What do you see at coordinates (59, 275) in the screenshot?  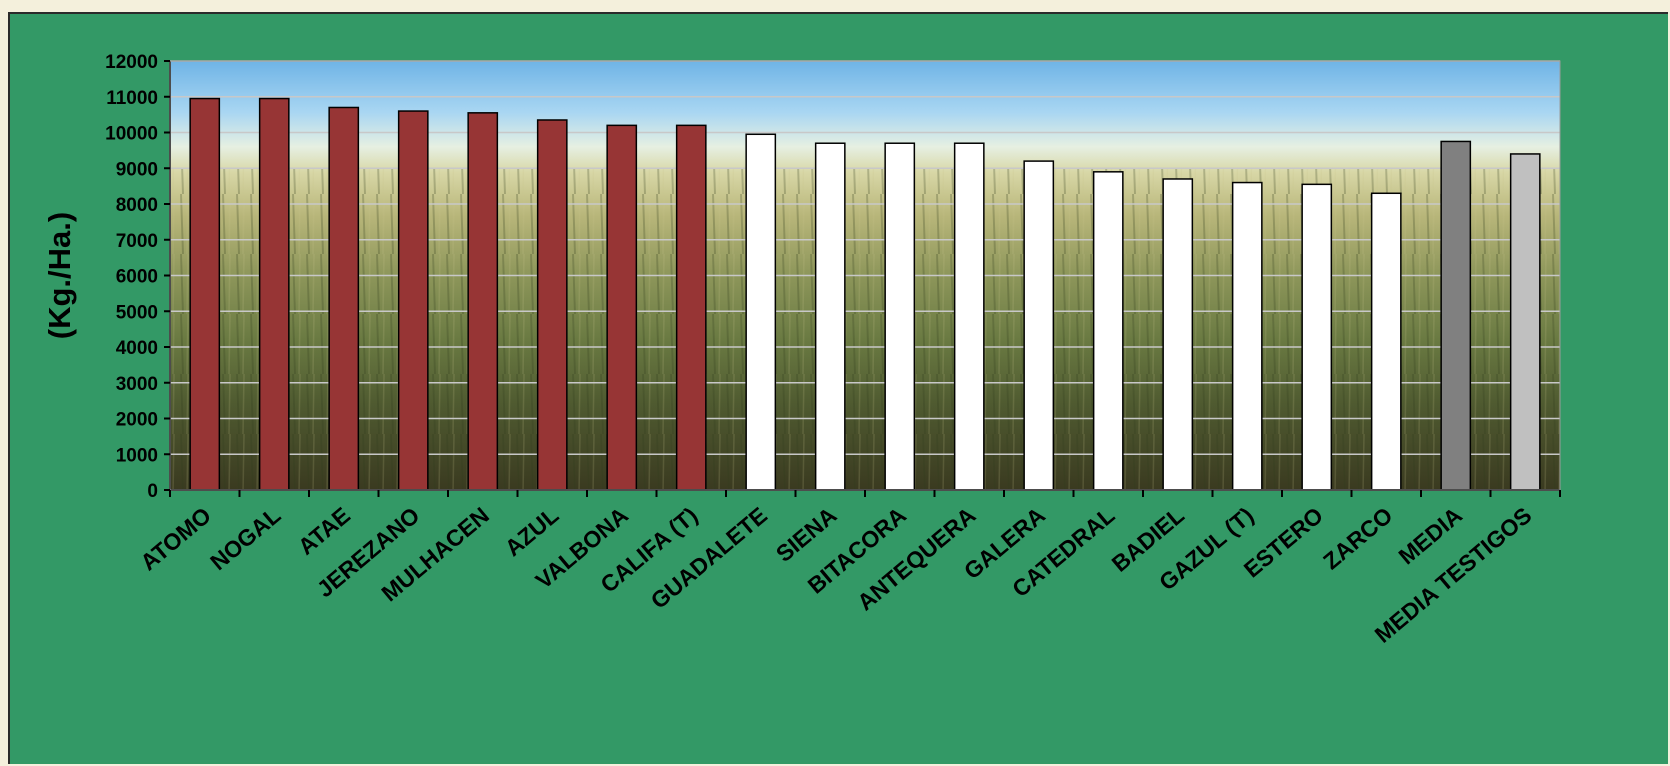 I see `y-axis-label: (Kg./Ha.)` at bounding box center [59, 275].